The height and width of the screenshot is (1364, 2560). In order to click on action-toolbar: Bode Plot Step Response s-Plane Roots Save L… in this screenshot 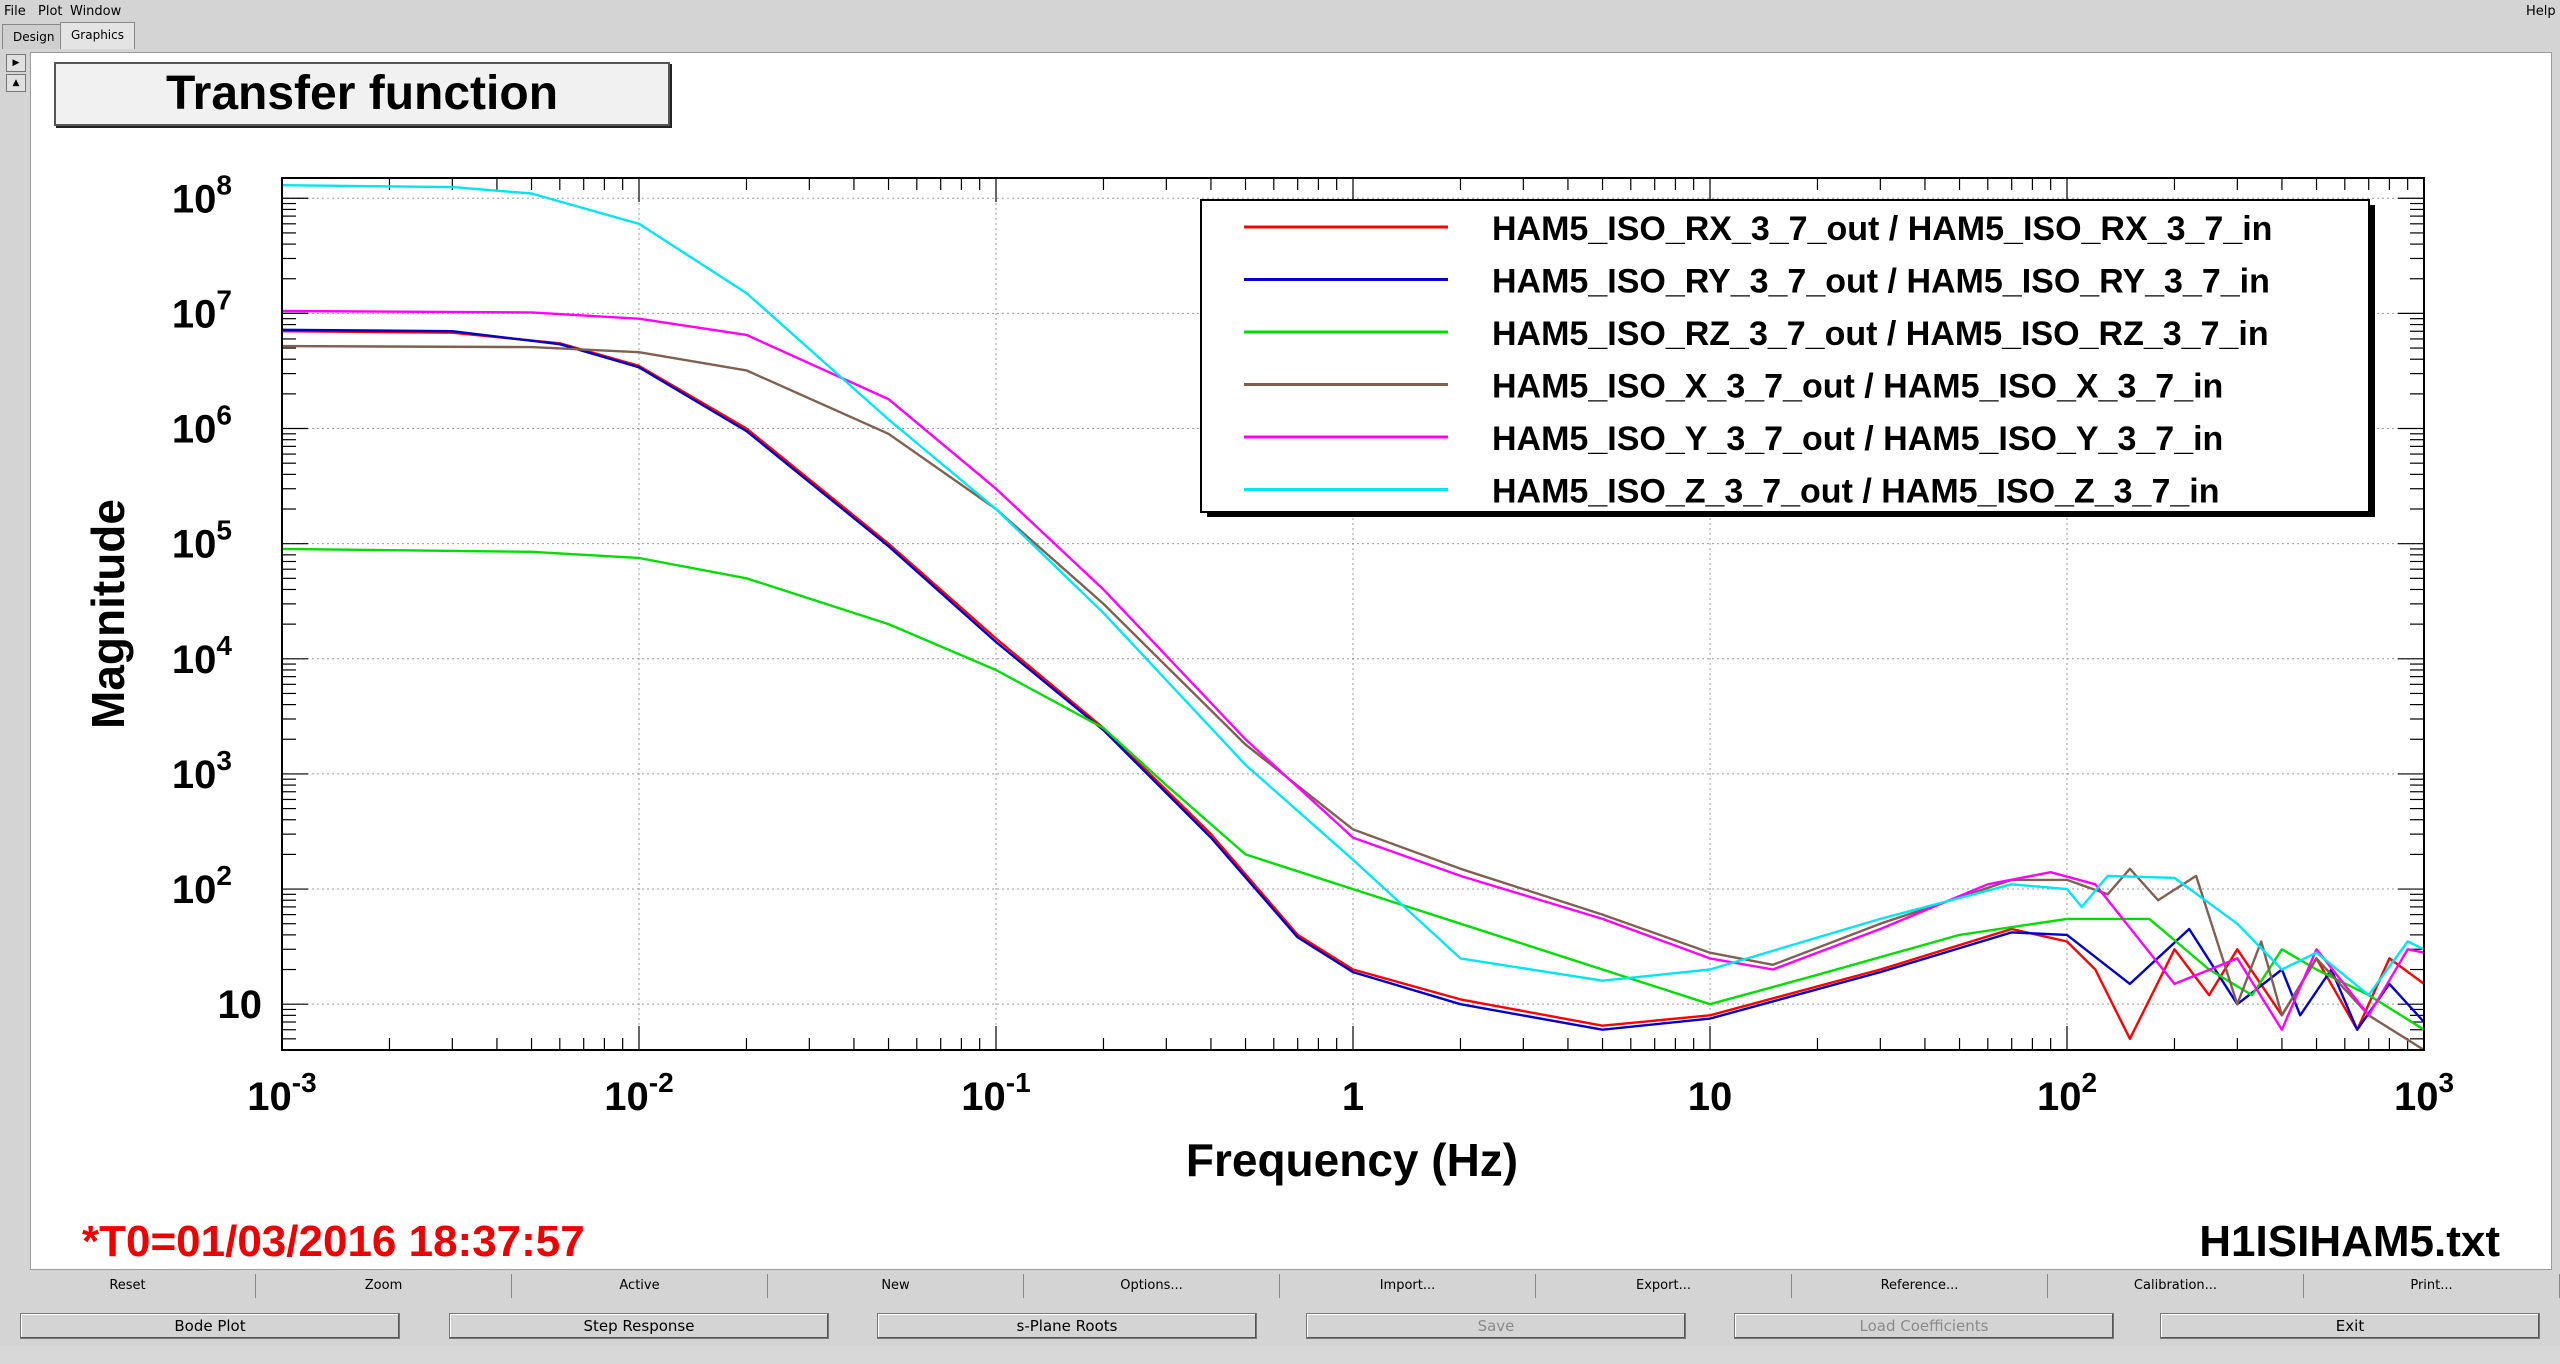, I will do `click(1280, 1327)`.